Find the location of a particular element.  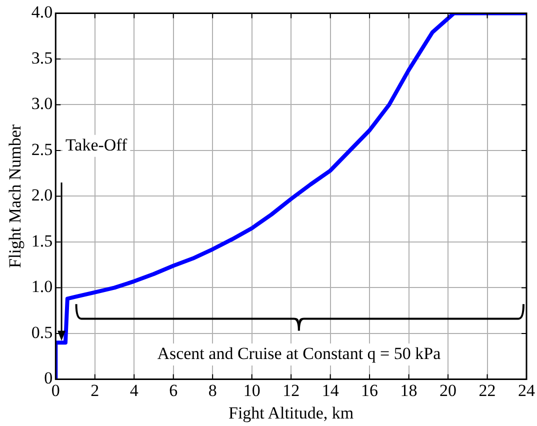

annotation: Ascent and Cruise at Constant q = 50 kPa is located at coordinates (299, 353).